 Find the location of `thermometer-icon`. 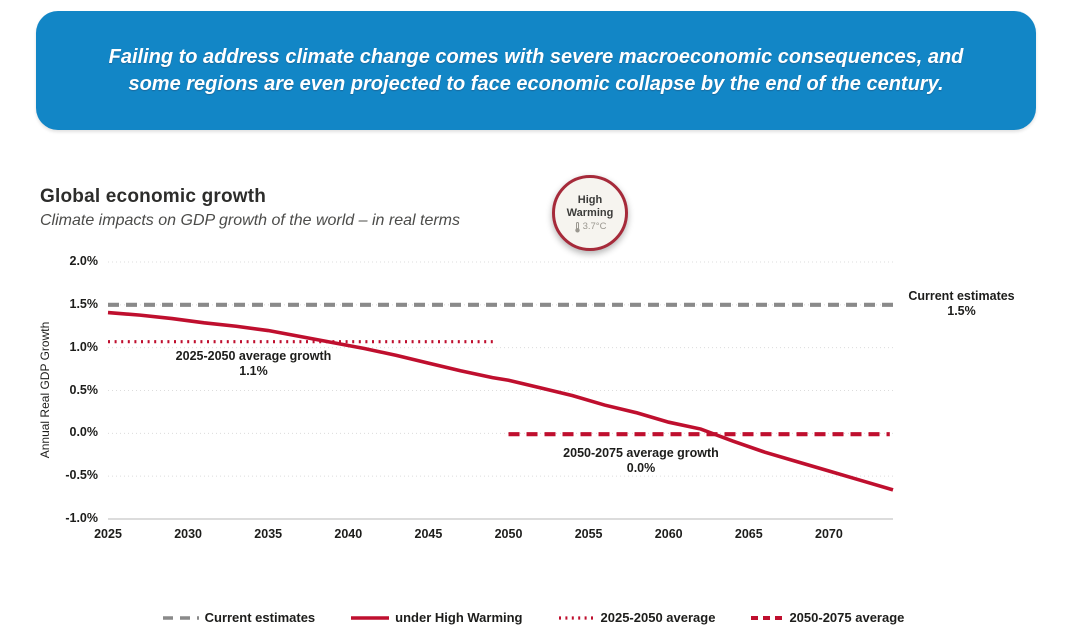

thermometer-icon is located at coordinates (577, 226).